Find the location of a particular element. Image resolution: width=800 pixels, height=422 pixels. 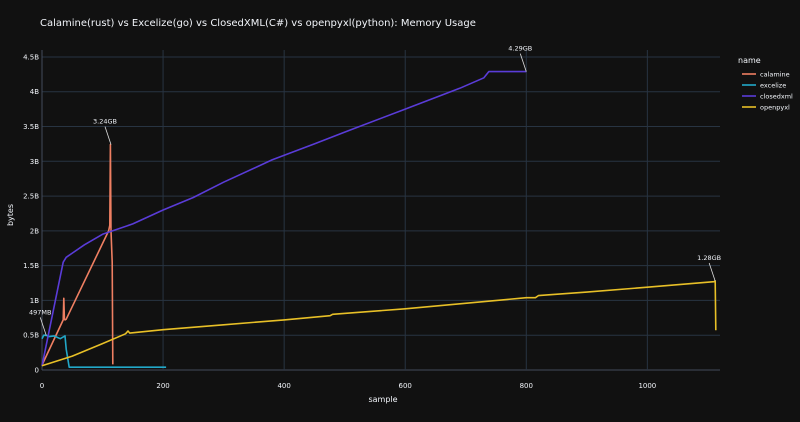

y-tick-label: 4B is located at coordinates (34, 92).